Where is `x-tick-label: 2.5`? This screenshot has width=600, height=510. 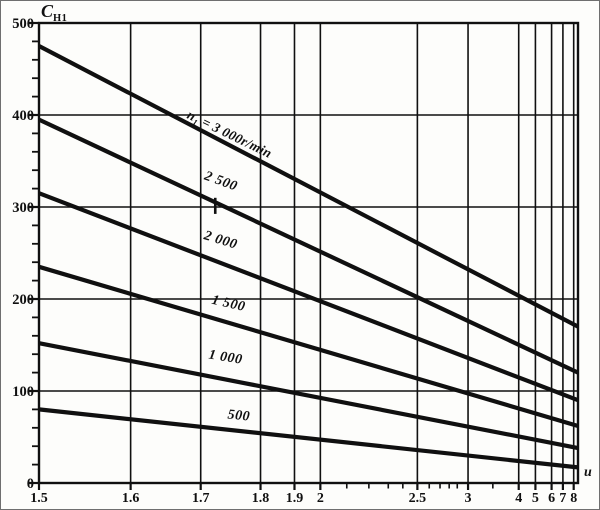
x-tick-label: 2.5 is located at coordinates (418, 498).